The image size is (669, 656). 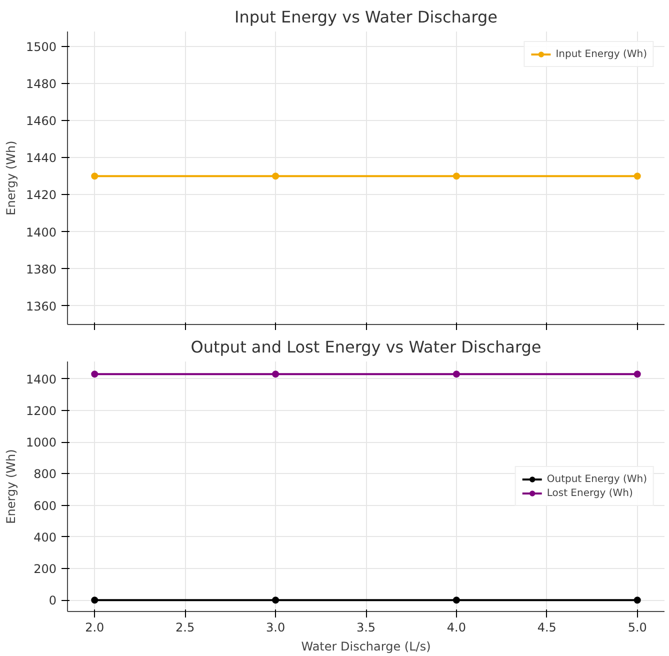 What do you see at coordinates (94, 627) in the screenshot?
I see `x-tick-label: 2.0` at bounding box center [94, 627].